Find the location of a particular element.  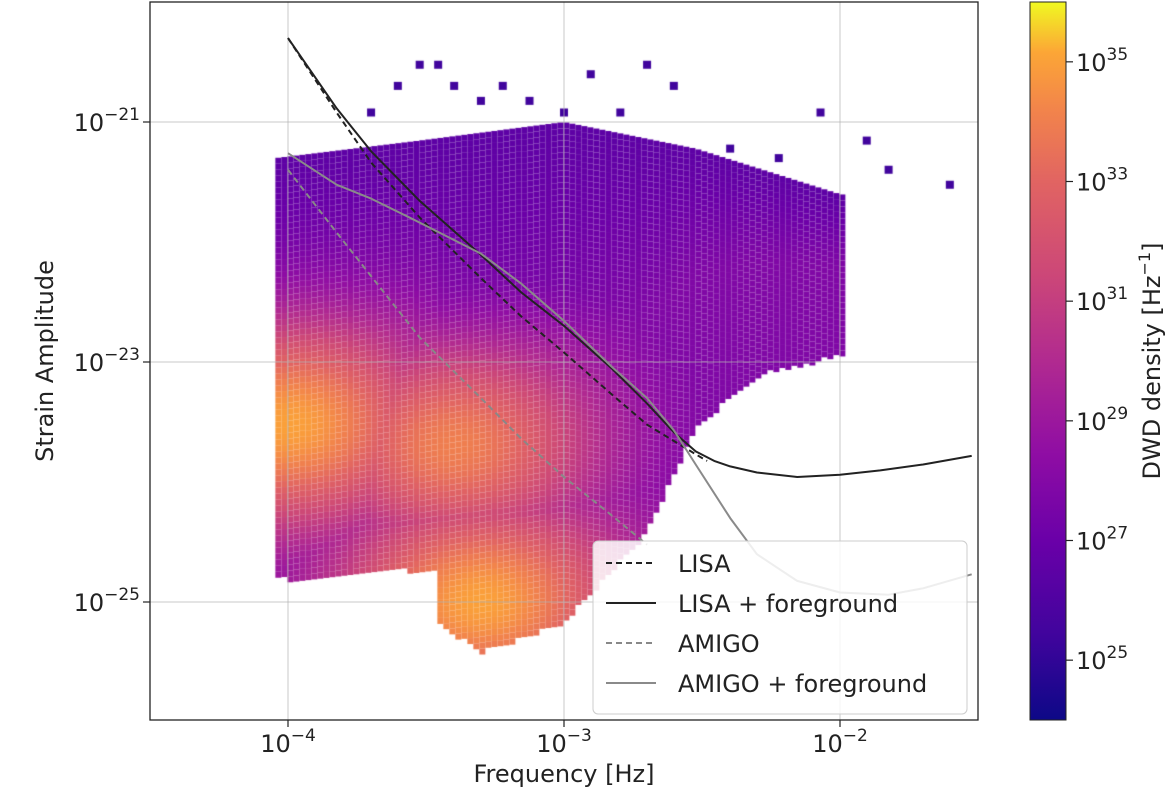

colorbar-title: DWD density [Hz−1] is located at coordinates (1150, 361).